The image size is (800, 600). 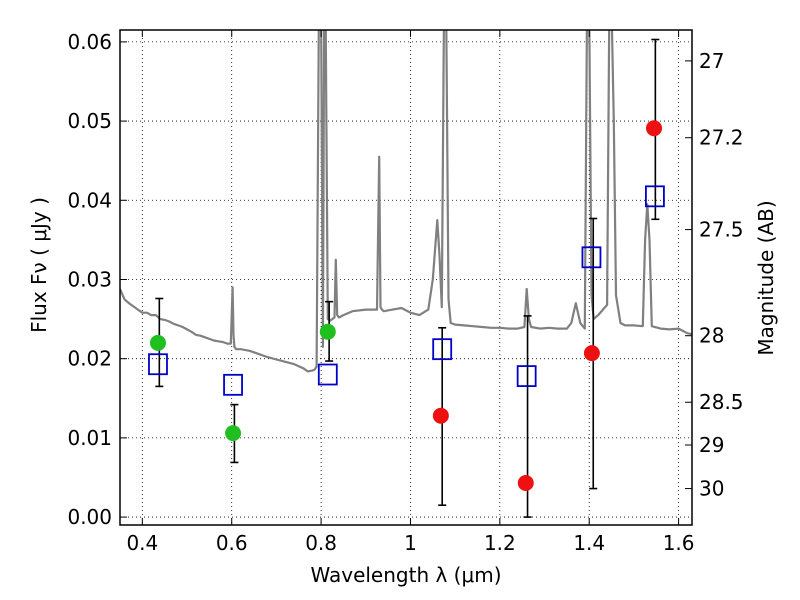 What do you see at coordinates (766, 277) in the screenshot?
I see `right-axis-title: Magnitude (AB)` at bounding box center [766, 277].